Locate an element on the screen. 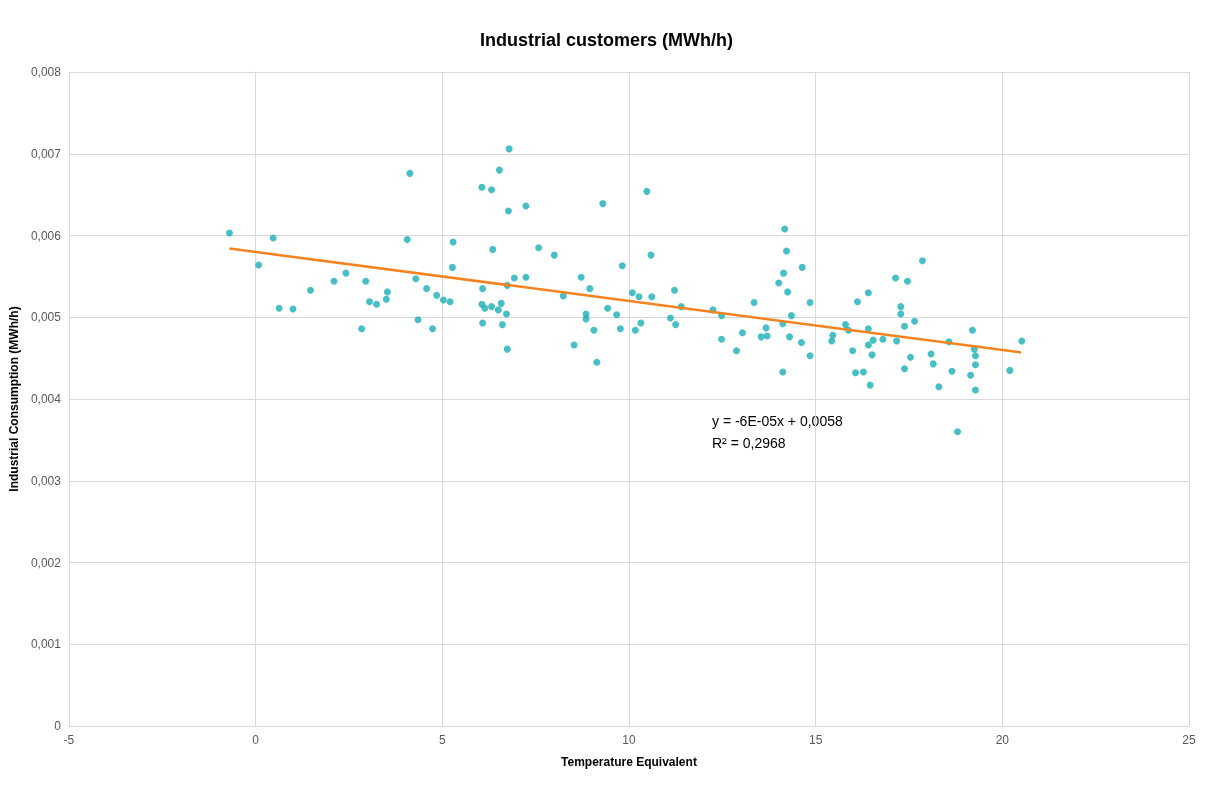  y-tick-label: 0,001 is located at coordinates (46, 644).